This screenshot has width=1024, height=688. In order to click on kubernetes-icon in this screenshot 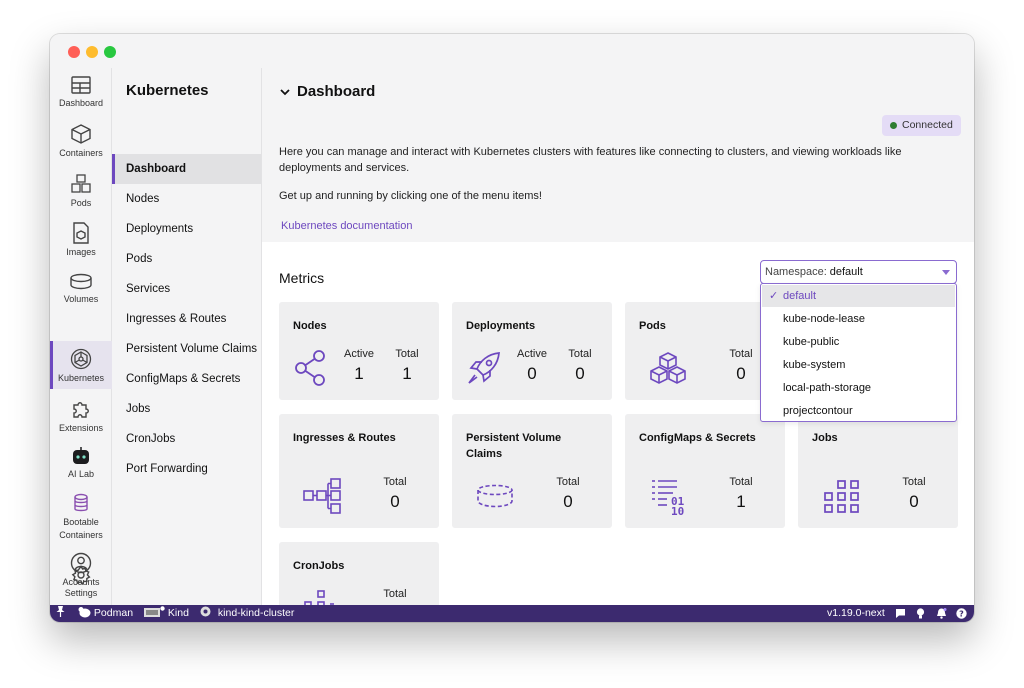, I will do `click(81, 359)`.